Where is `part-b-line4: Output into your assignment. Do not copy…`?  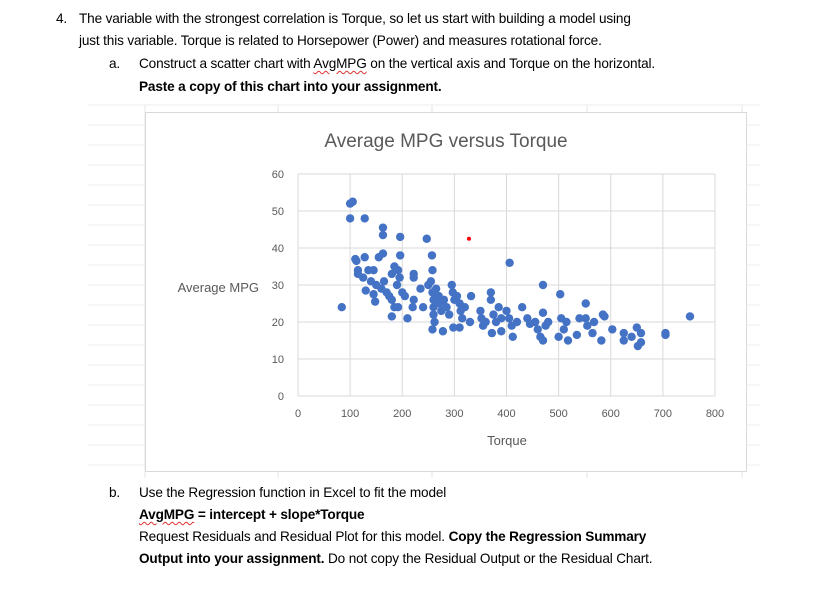
part-b-line4: Output into your assignment. Do not copy… is located at coordinates (396, 558).